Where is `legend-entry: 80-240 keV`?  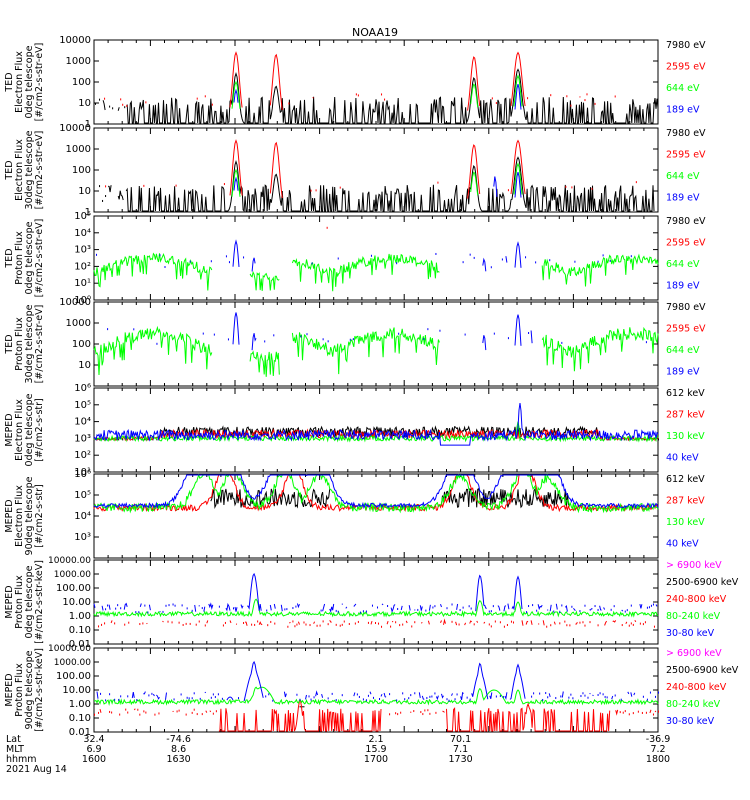 legend-entry: 80-240 keV is located at coordinates (693, 704).